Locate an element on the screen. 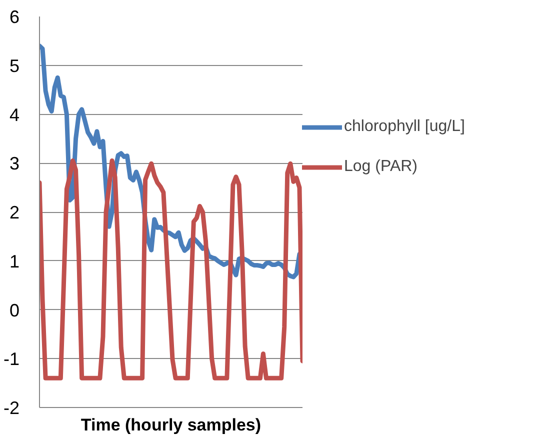  y-tick-label: -2 is located at coordinates (11, 408).